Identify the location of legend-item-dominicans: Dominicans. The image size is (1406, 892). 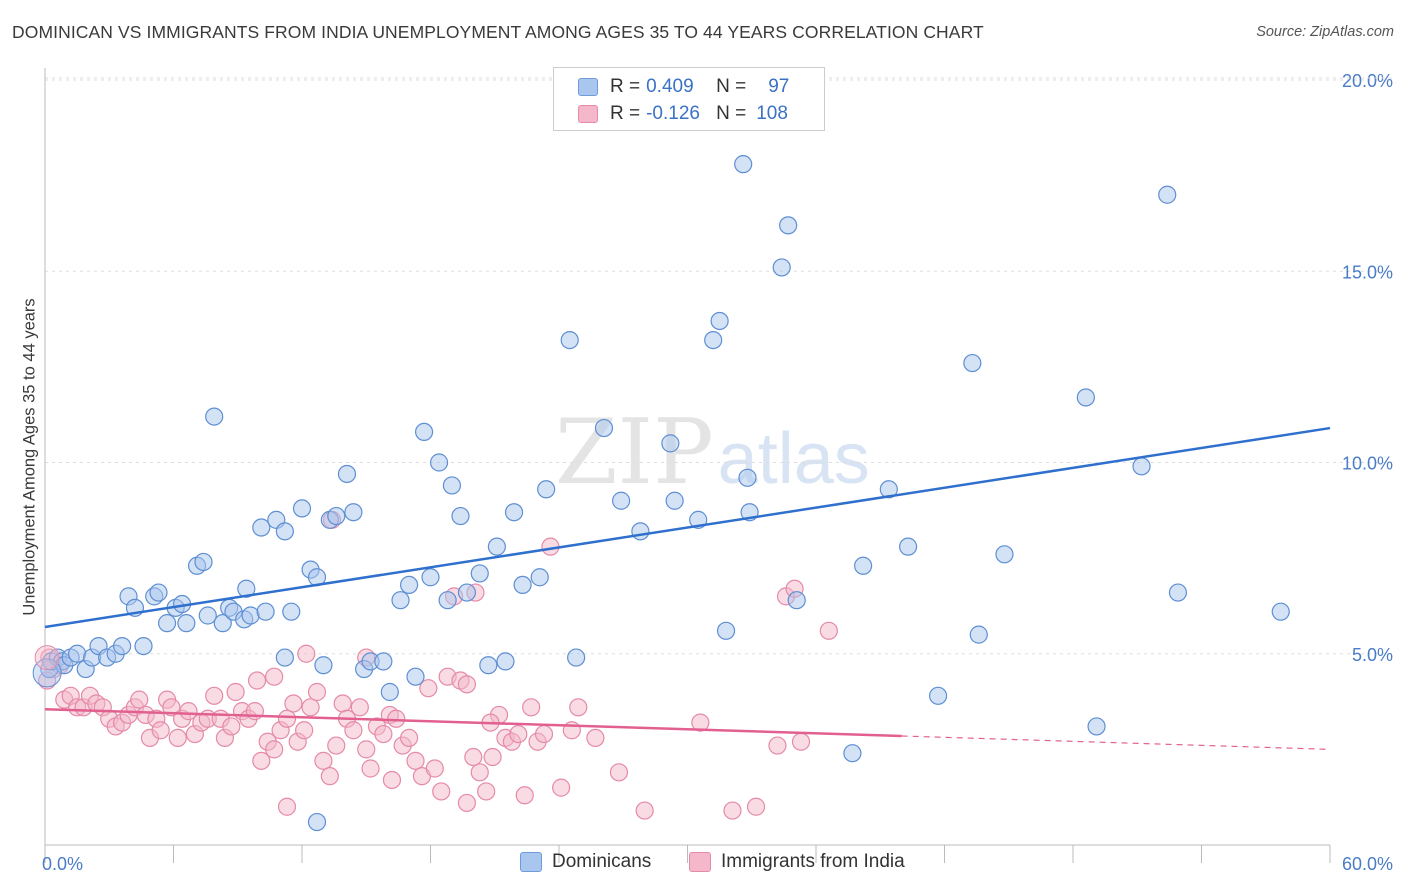
(585, 862).